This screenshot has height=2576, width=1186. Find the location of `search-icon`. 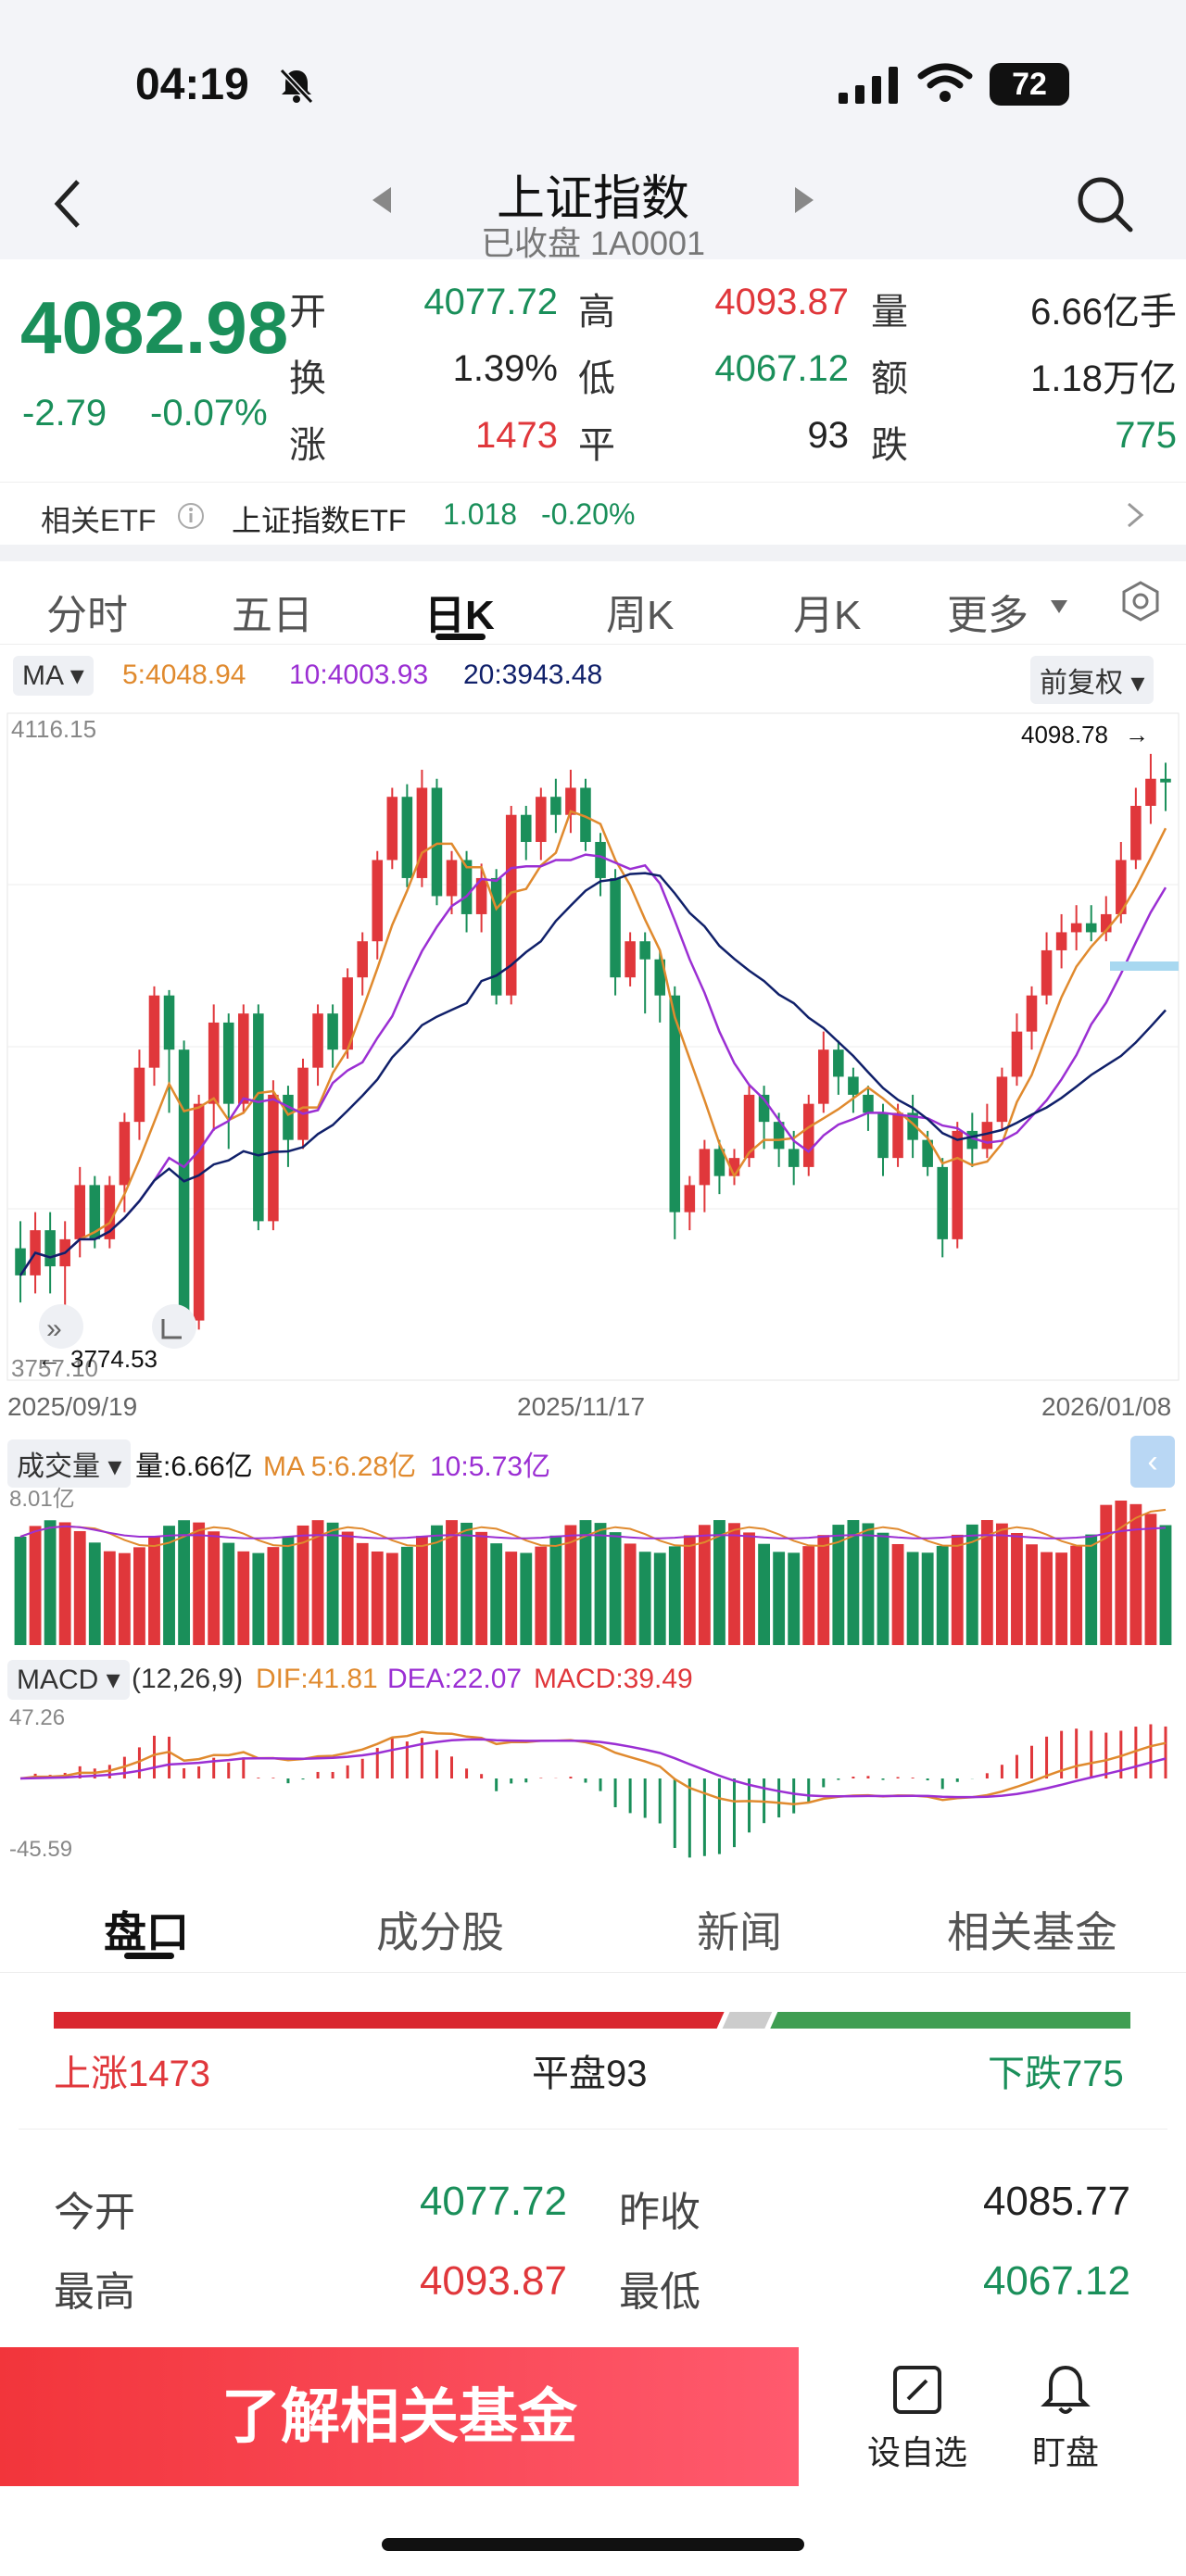

search-icon is located at coordinates (1104, 203).